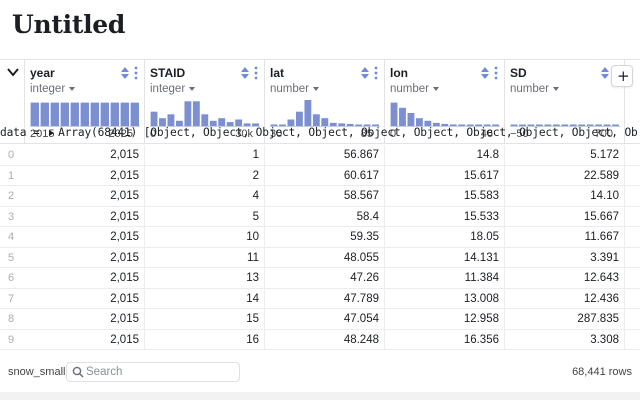  What do you see at coordinates (12, 102) in the screenshot?
I see `collapse-toggle` at bounding box center [12, 102].